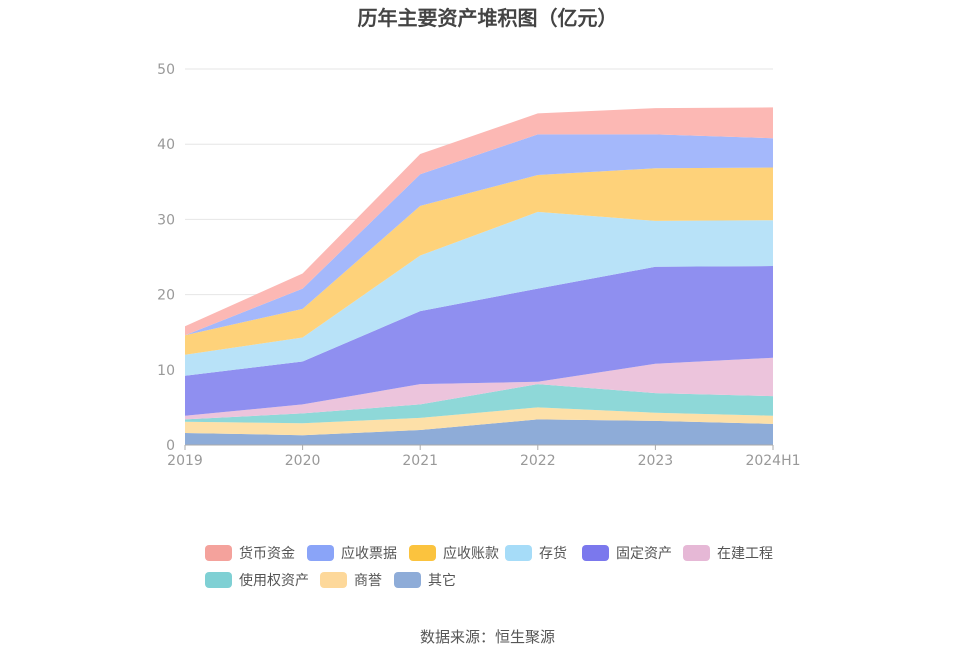  What do you see at coordinates (351, 580) in the screenshot?
I see `legend-item: 商誉` at bounding box center [351, 580].